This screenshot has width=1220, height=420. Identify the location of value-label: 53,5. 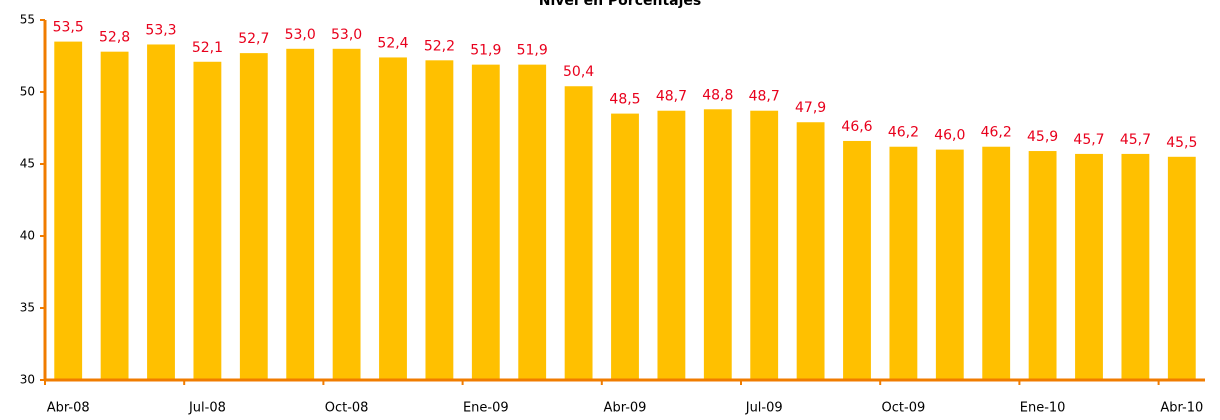
(68, 28).